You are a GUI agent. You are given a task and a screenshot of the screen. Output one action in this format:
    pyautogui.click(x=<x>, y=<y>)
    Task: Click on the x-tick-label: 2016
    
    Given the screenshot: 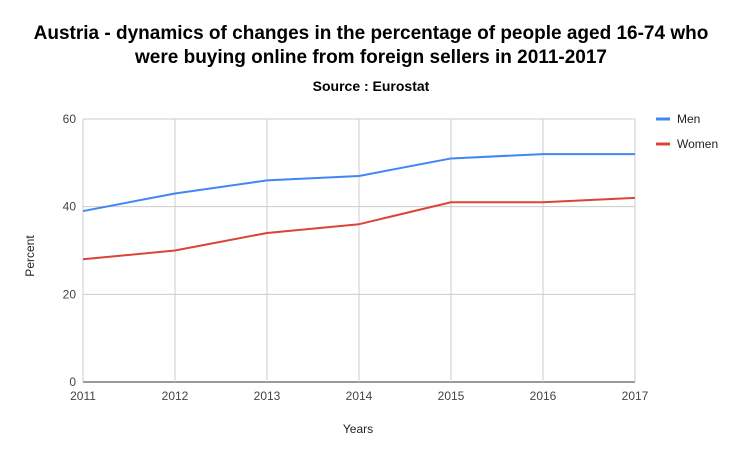 What is the action you would take?
    pyautogui.click(x=543, y=396)
    